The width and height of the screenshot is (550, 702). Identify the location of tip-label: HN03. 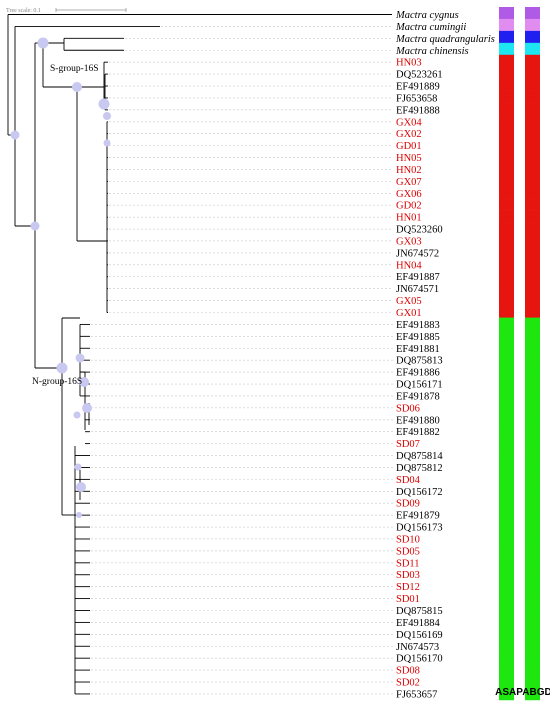
(409, 63).